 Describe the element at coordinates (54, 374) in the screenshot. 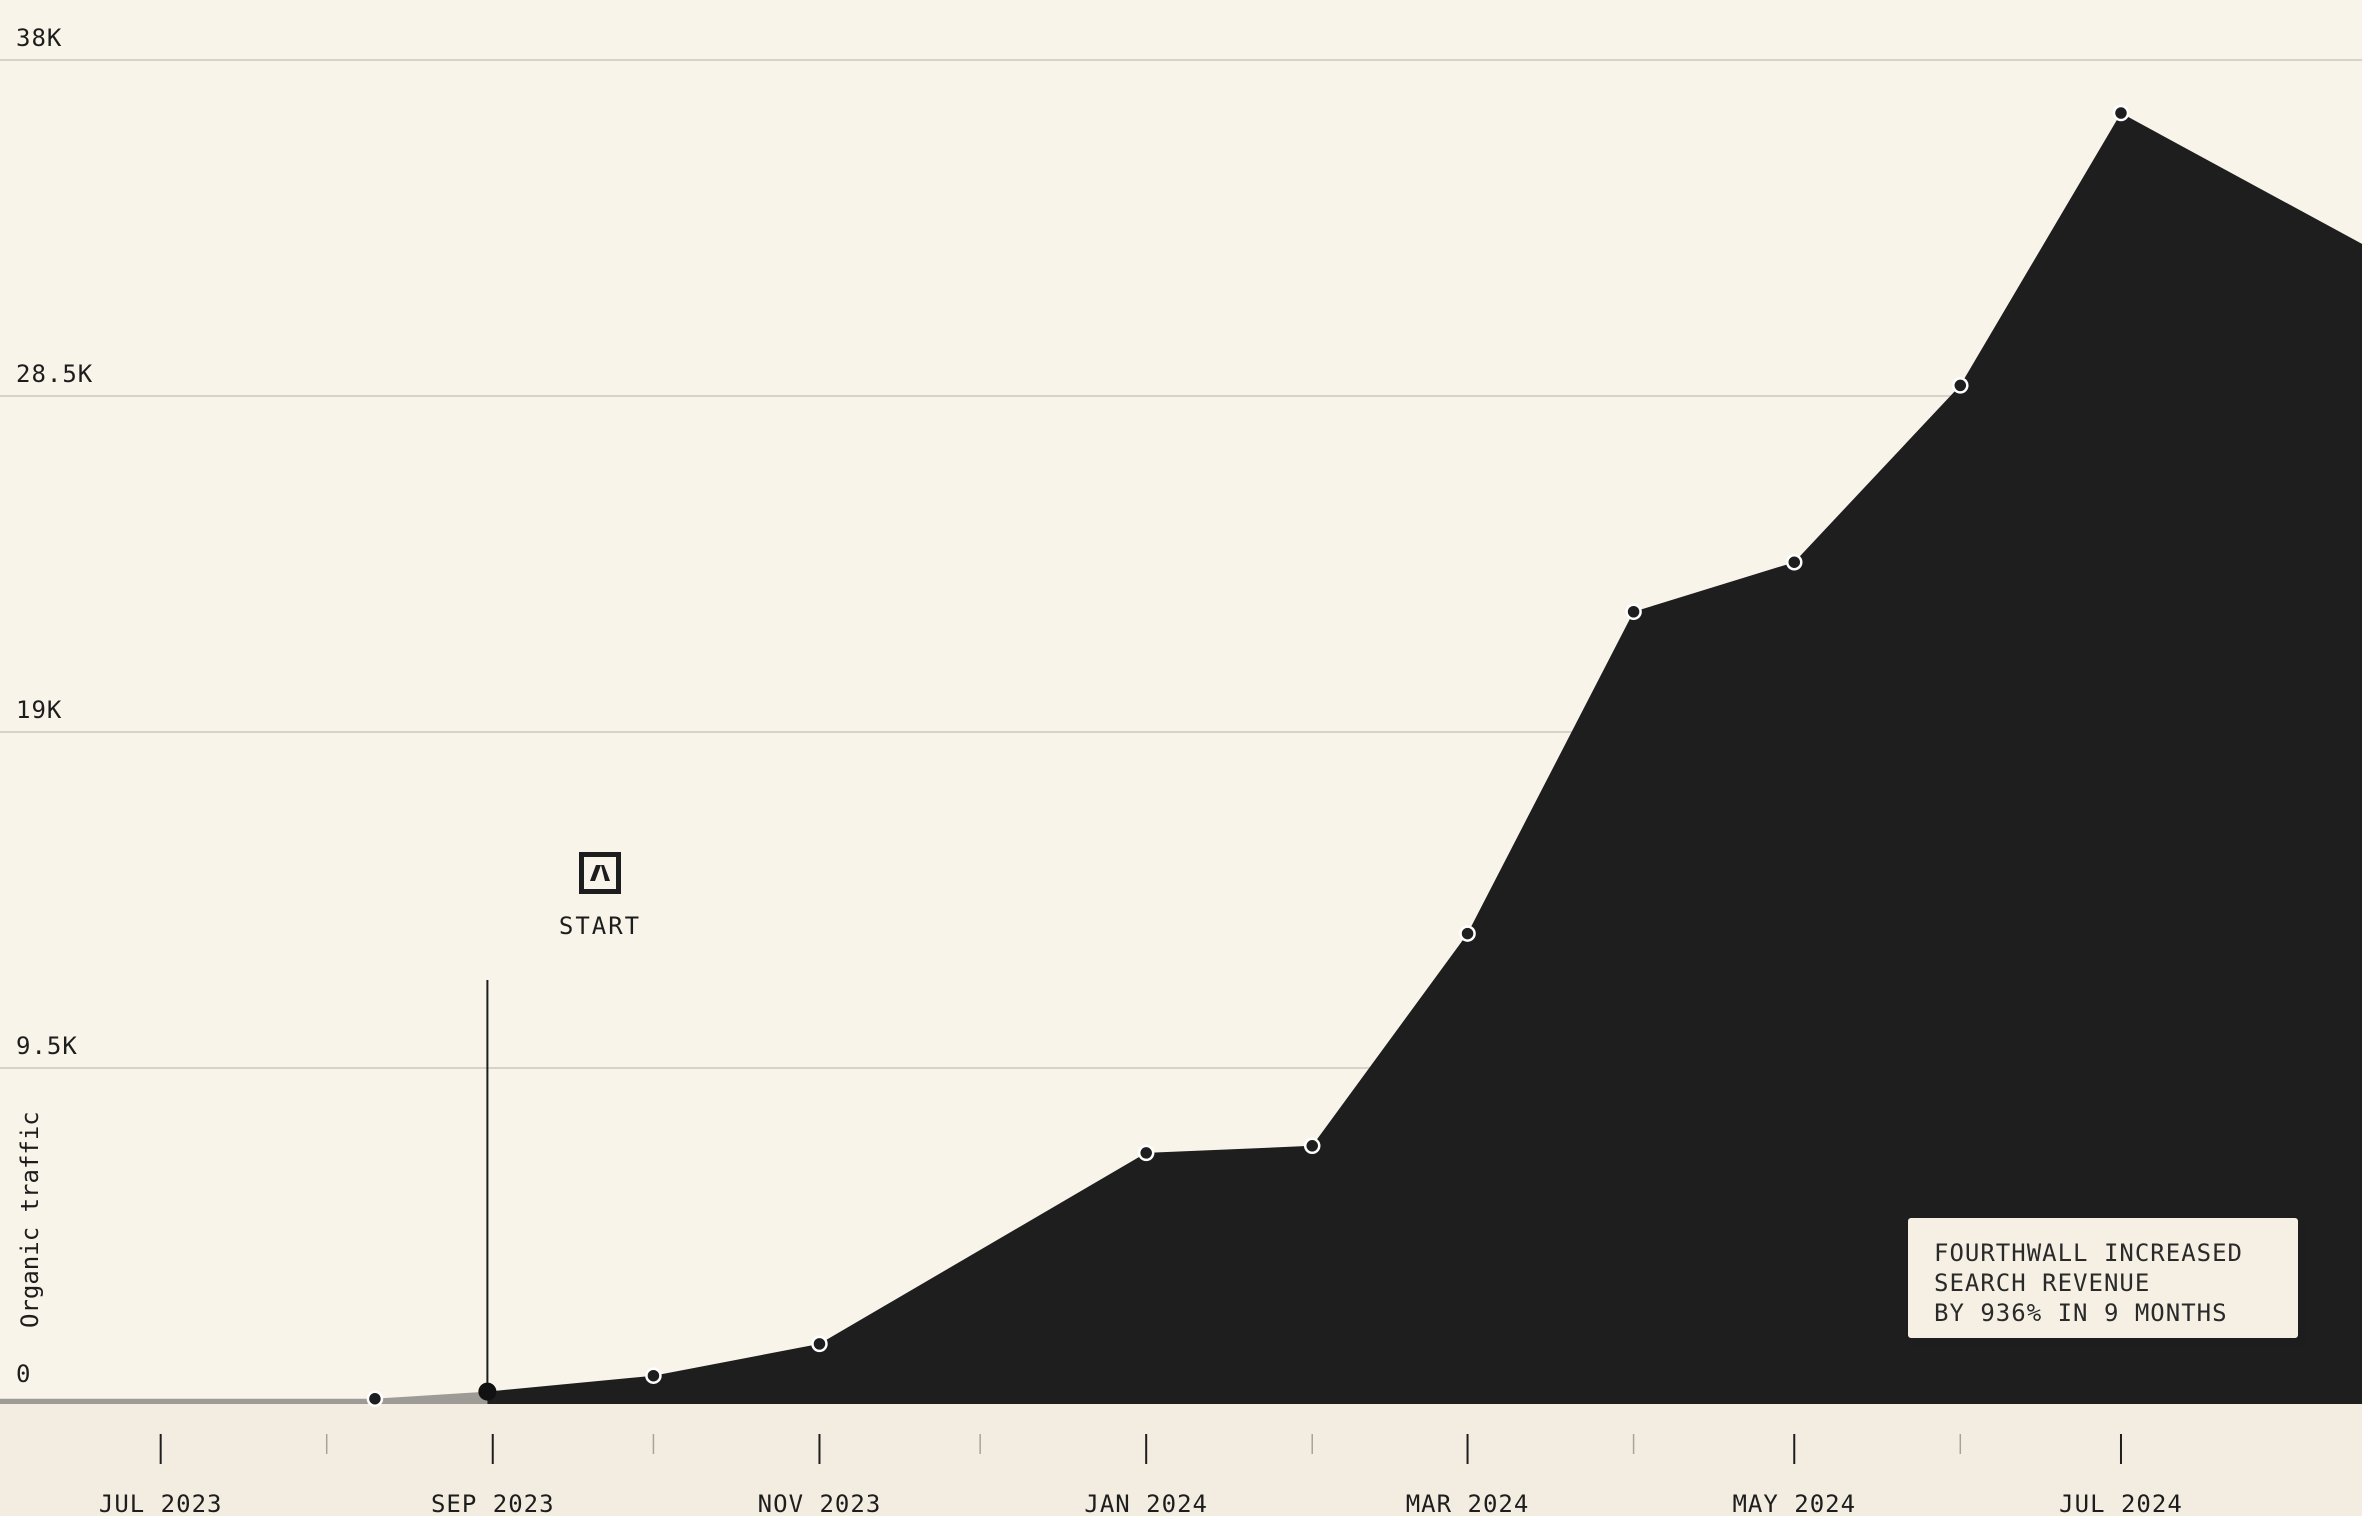

I see `y-tick-label: 28.5K` at that location.